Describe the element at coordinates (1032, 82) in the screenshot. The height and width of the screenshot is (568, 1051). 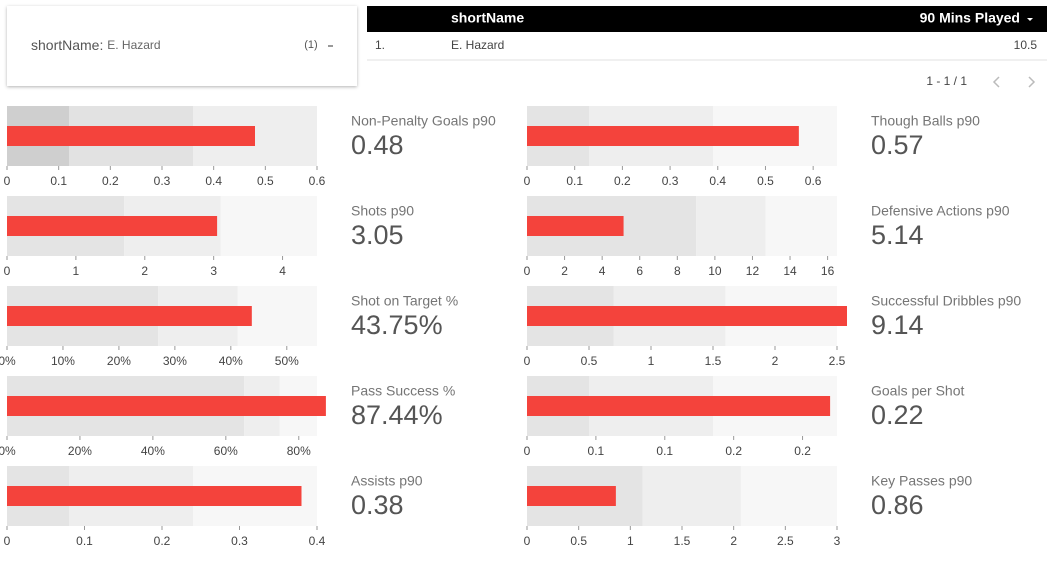
I see `next-page` at that location.